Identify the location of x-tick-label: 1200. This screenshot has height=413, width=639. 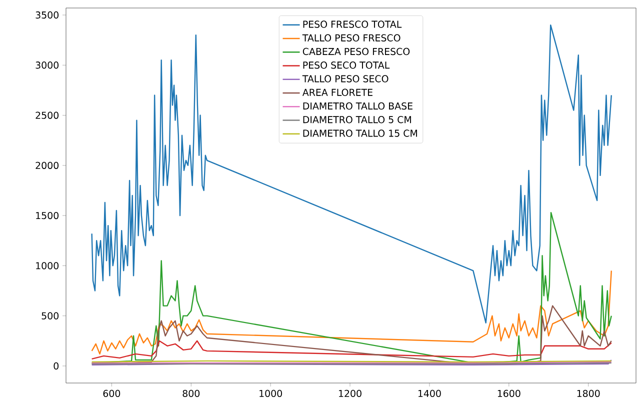
(350, 394).